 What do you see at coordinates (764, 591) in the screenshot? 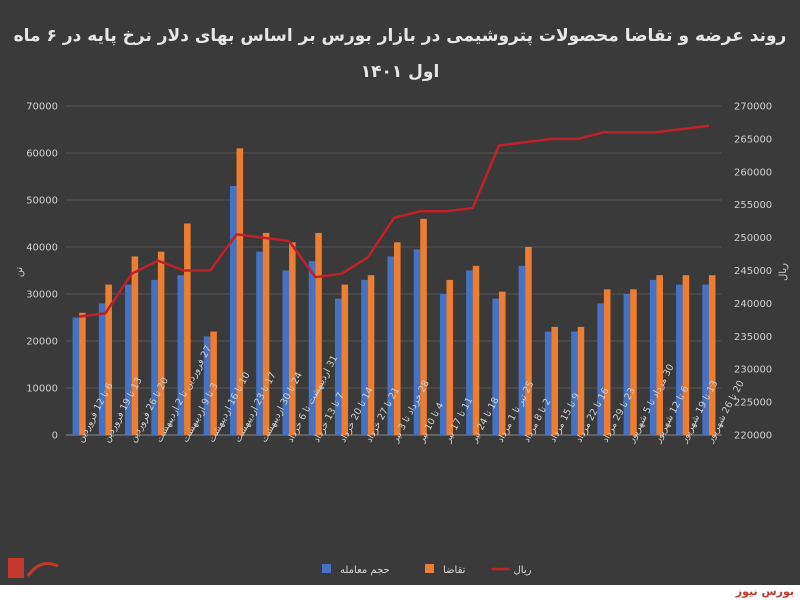
I see `source-logo-text: بورس نیوز` at bounding box center [764, 591].